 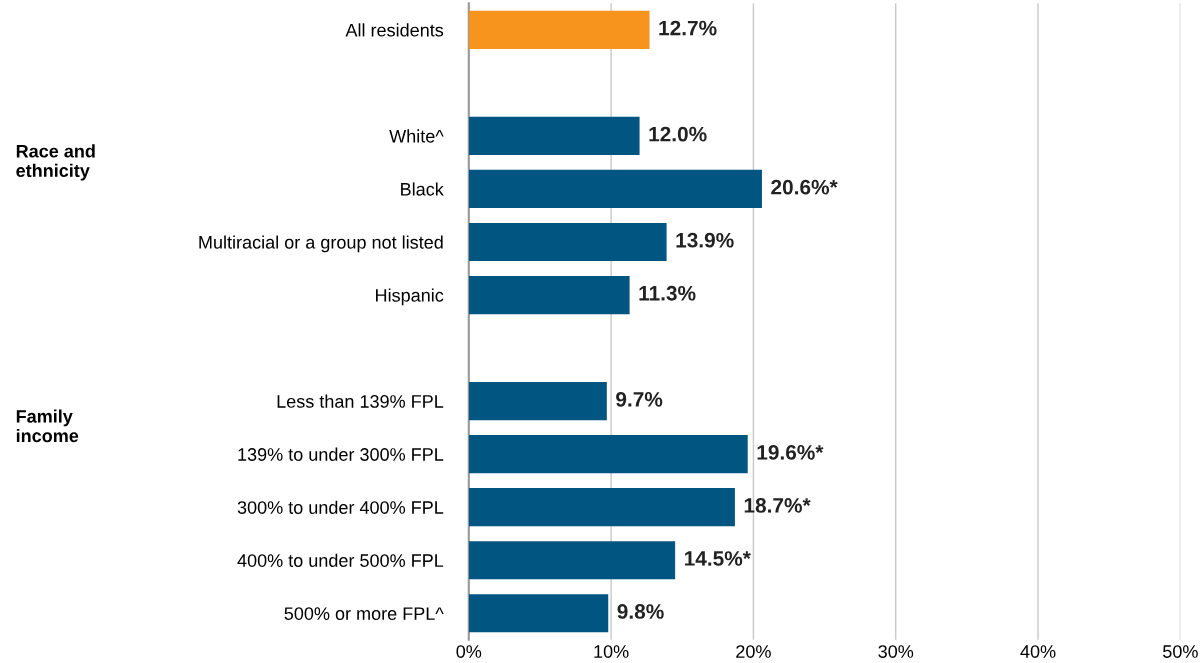 I want to click on y-tick-label: 500% or more FPL^, so click(x=364, y=613).